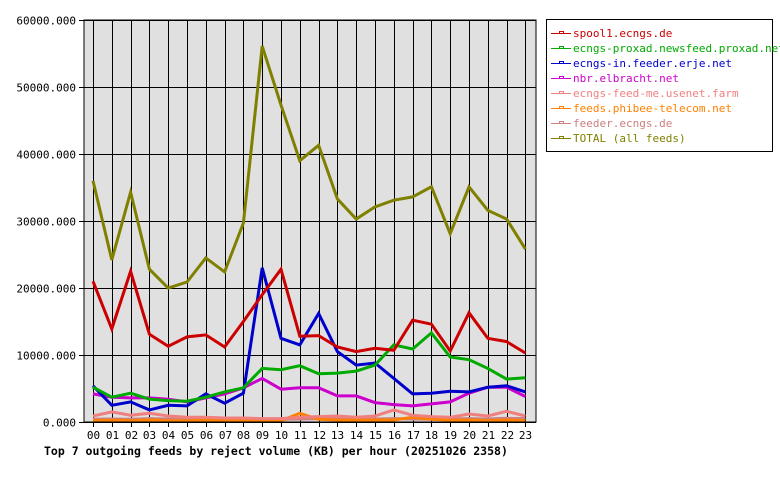 Image resolution: width=780 pixels, height=480 pixels. What do you see at coordinates (46, 21) in the screenshot?
I see `y-tick-label: 60000.000` at bounding box center [46, 21].